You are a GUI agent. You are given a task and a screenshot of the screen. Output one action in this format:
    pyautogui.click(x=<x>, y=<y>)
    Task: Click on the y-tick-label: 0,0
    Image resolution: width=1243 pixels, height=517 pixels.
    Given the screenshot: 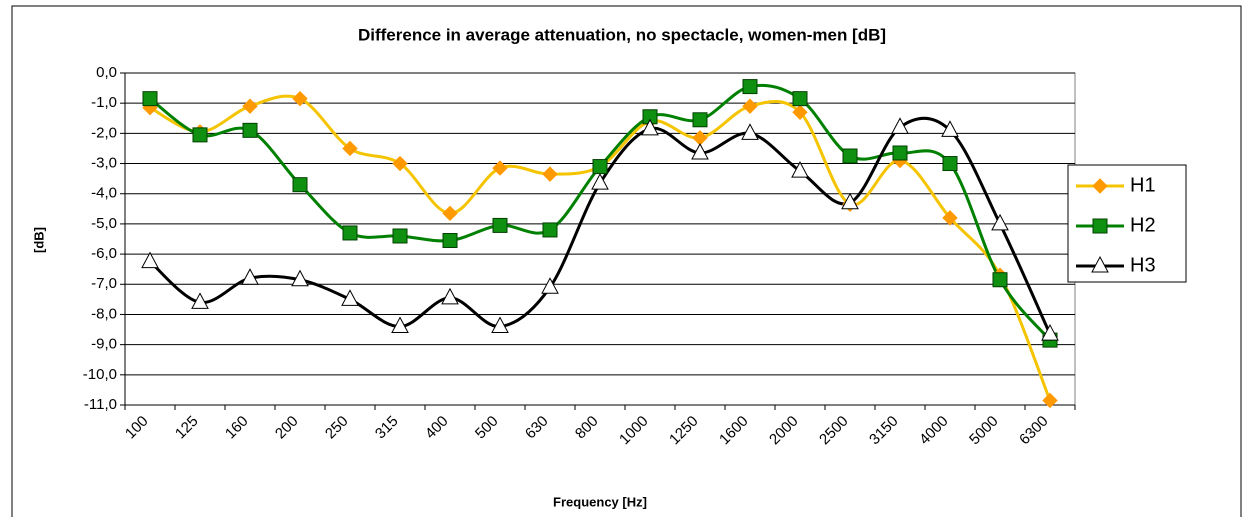 What is the action you would take?
    pyautogui.click(x=106, y=72)
    